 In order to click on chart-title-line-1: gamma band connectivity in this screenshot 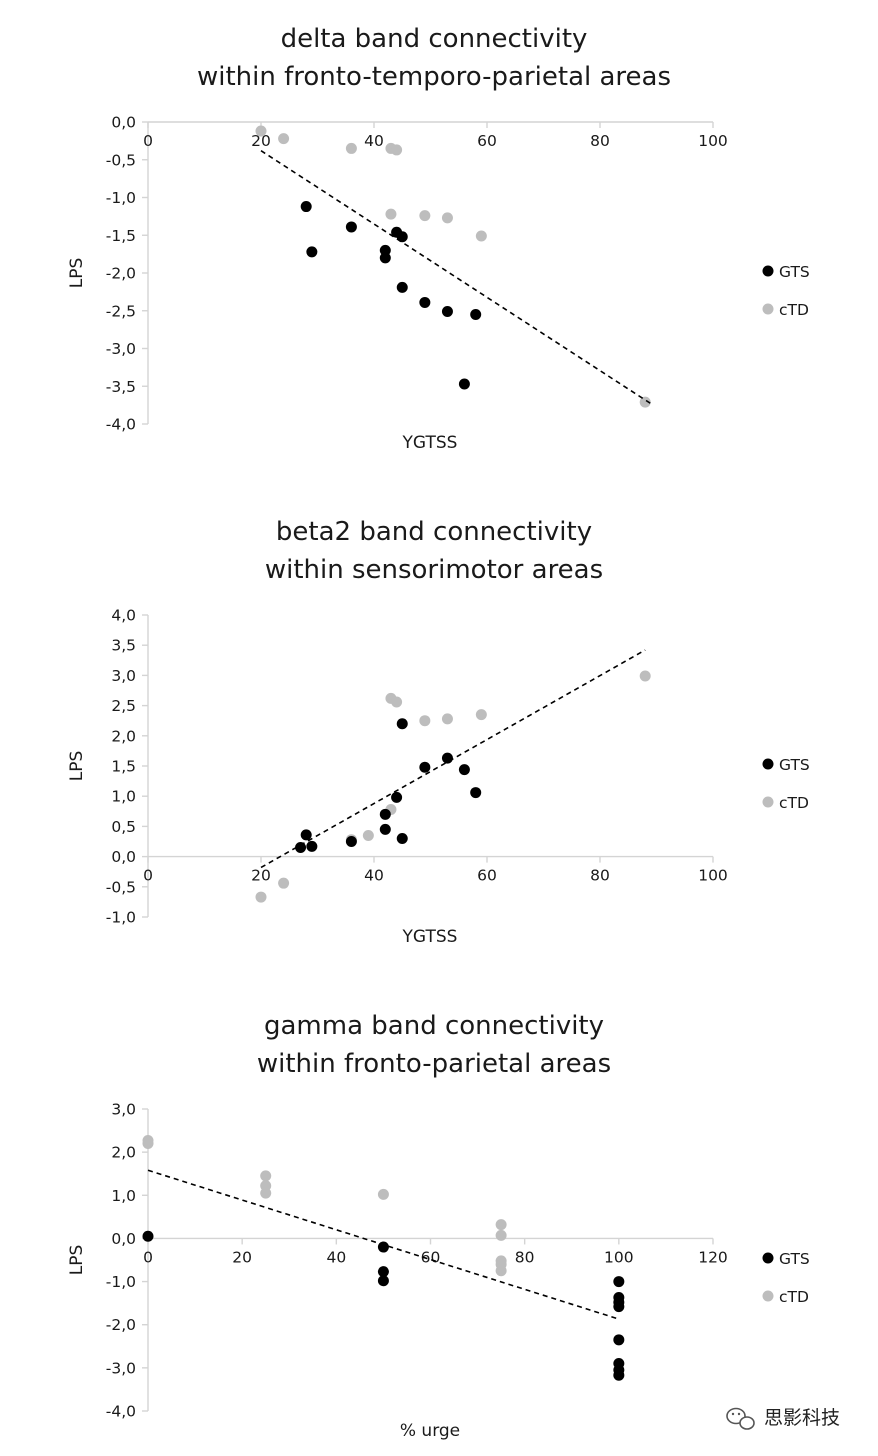, I will do `click(434, 1026)`.